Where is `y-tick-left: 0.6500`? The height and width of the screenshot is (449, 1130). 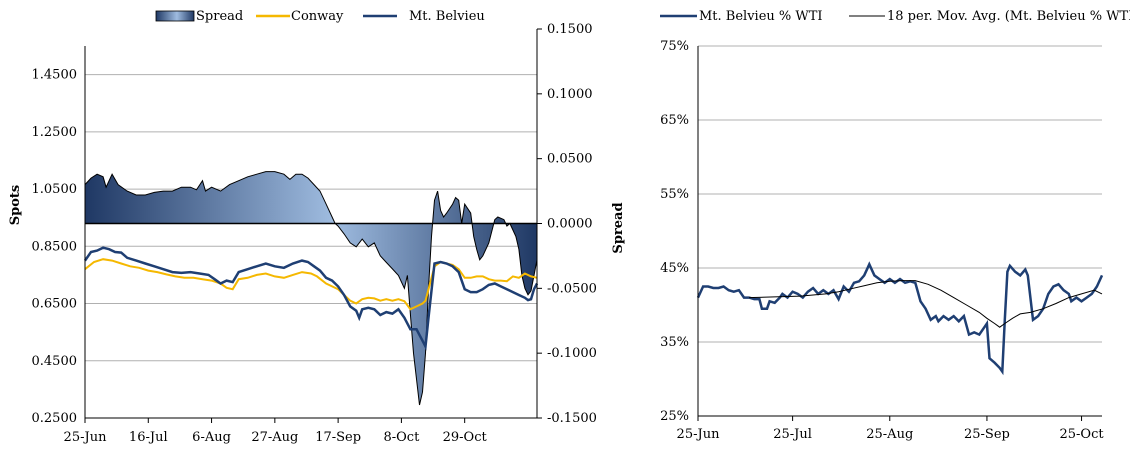 y-tick-left: 0.6500 is located at coordinates (55, 304).